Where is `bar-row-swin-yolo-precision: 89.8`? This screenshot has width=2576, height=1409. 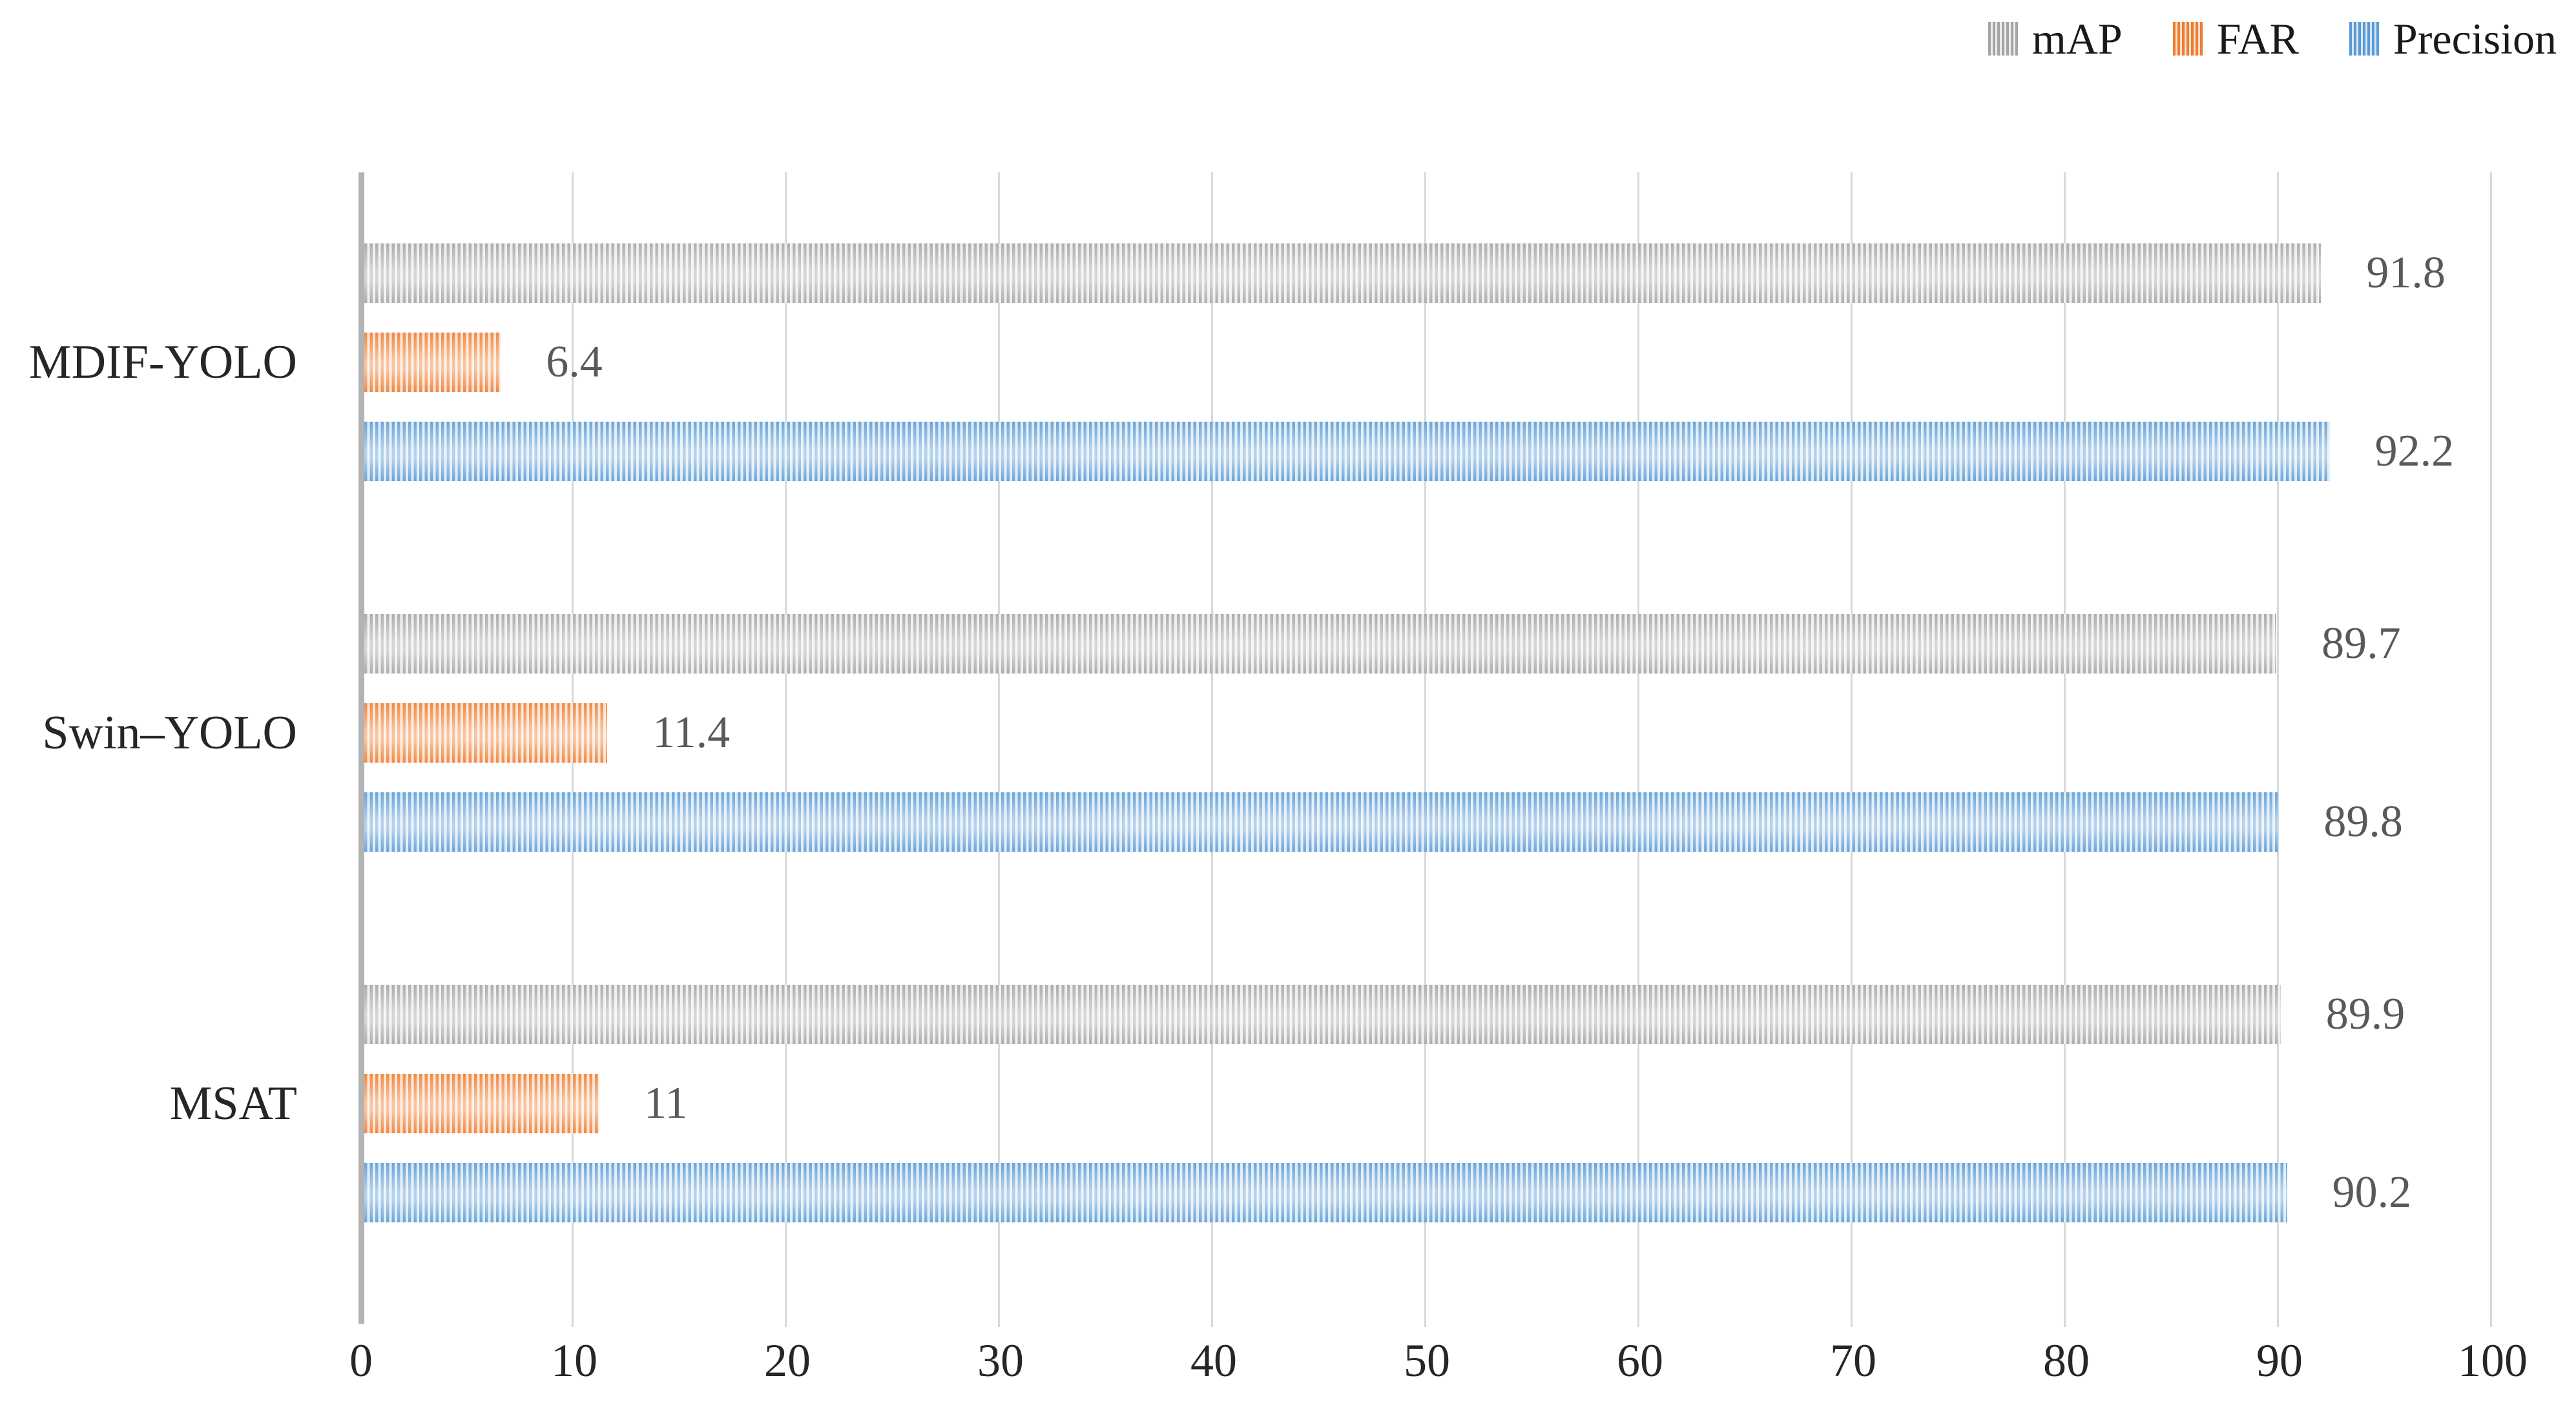 bar-row-swin-yolo-precision: 89.8 is located at coordinates (1383, 822).